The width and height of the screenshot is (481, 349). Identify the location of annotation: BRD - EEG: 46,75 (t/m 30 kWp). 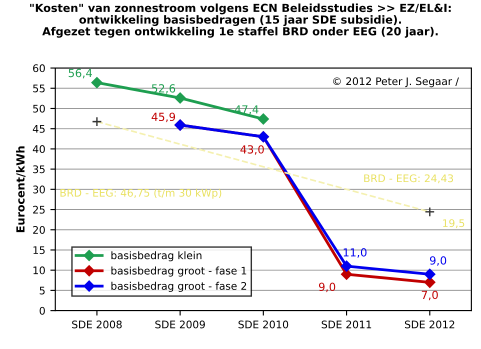
(141, 193).